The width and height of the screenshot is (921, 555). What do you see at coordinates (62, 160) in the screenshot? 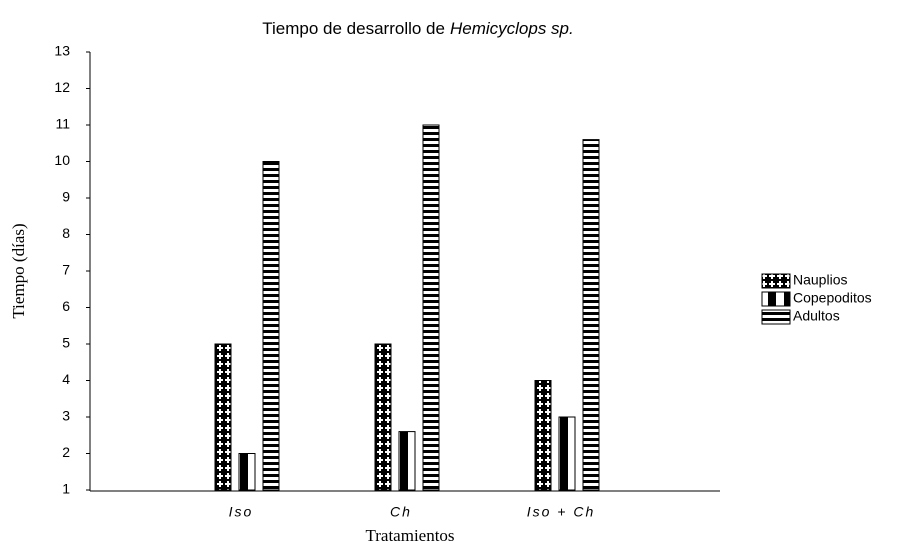
I see `y-tick-label: 10` at bounding box center [62, 160].